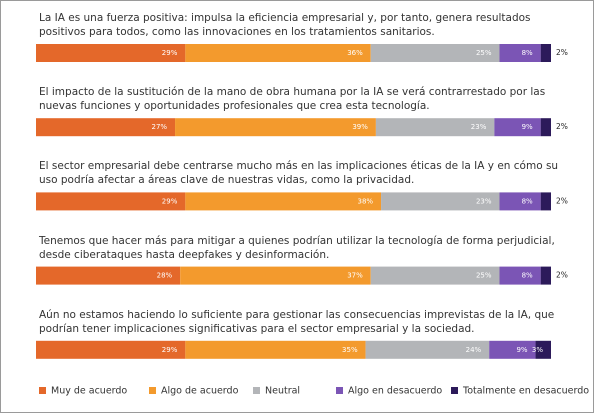  What do you see at coordinates (89, 391) in the screenshot?
I see `legend-label: Muy de acuerdo` at bounding box center [89, 391].